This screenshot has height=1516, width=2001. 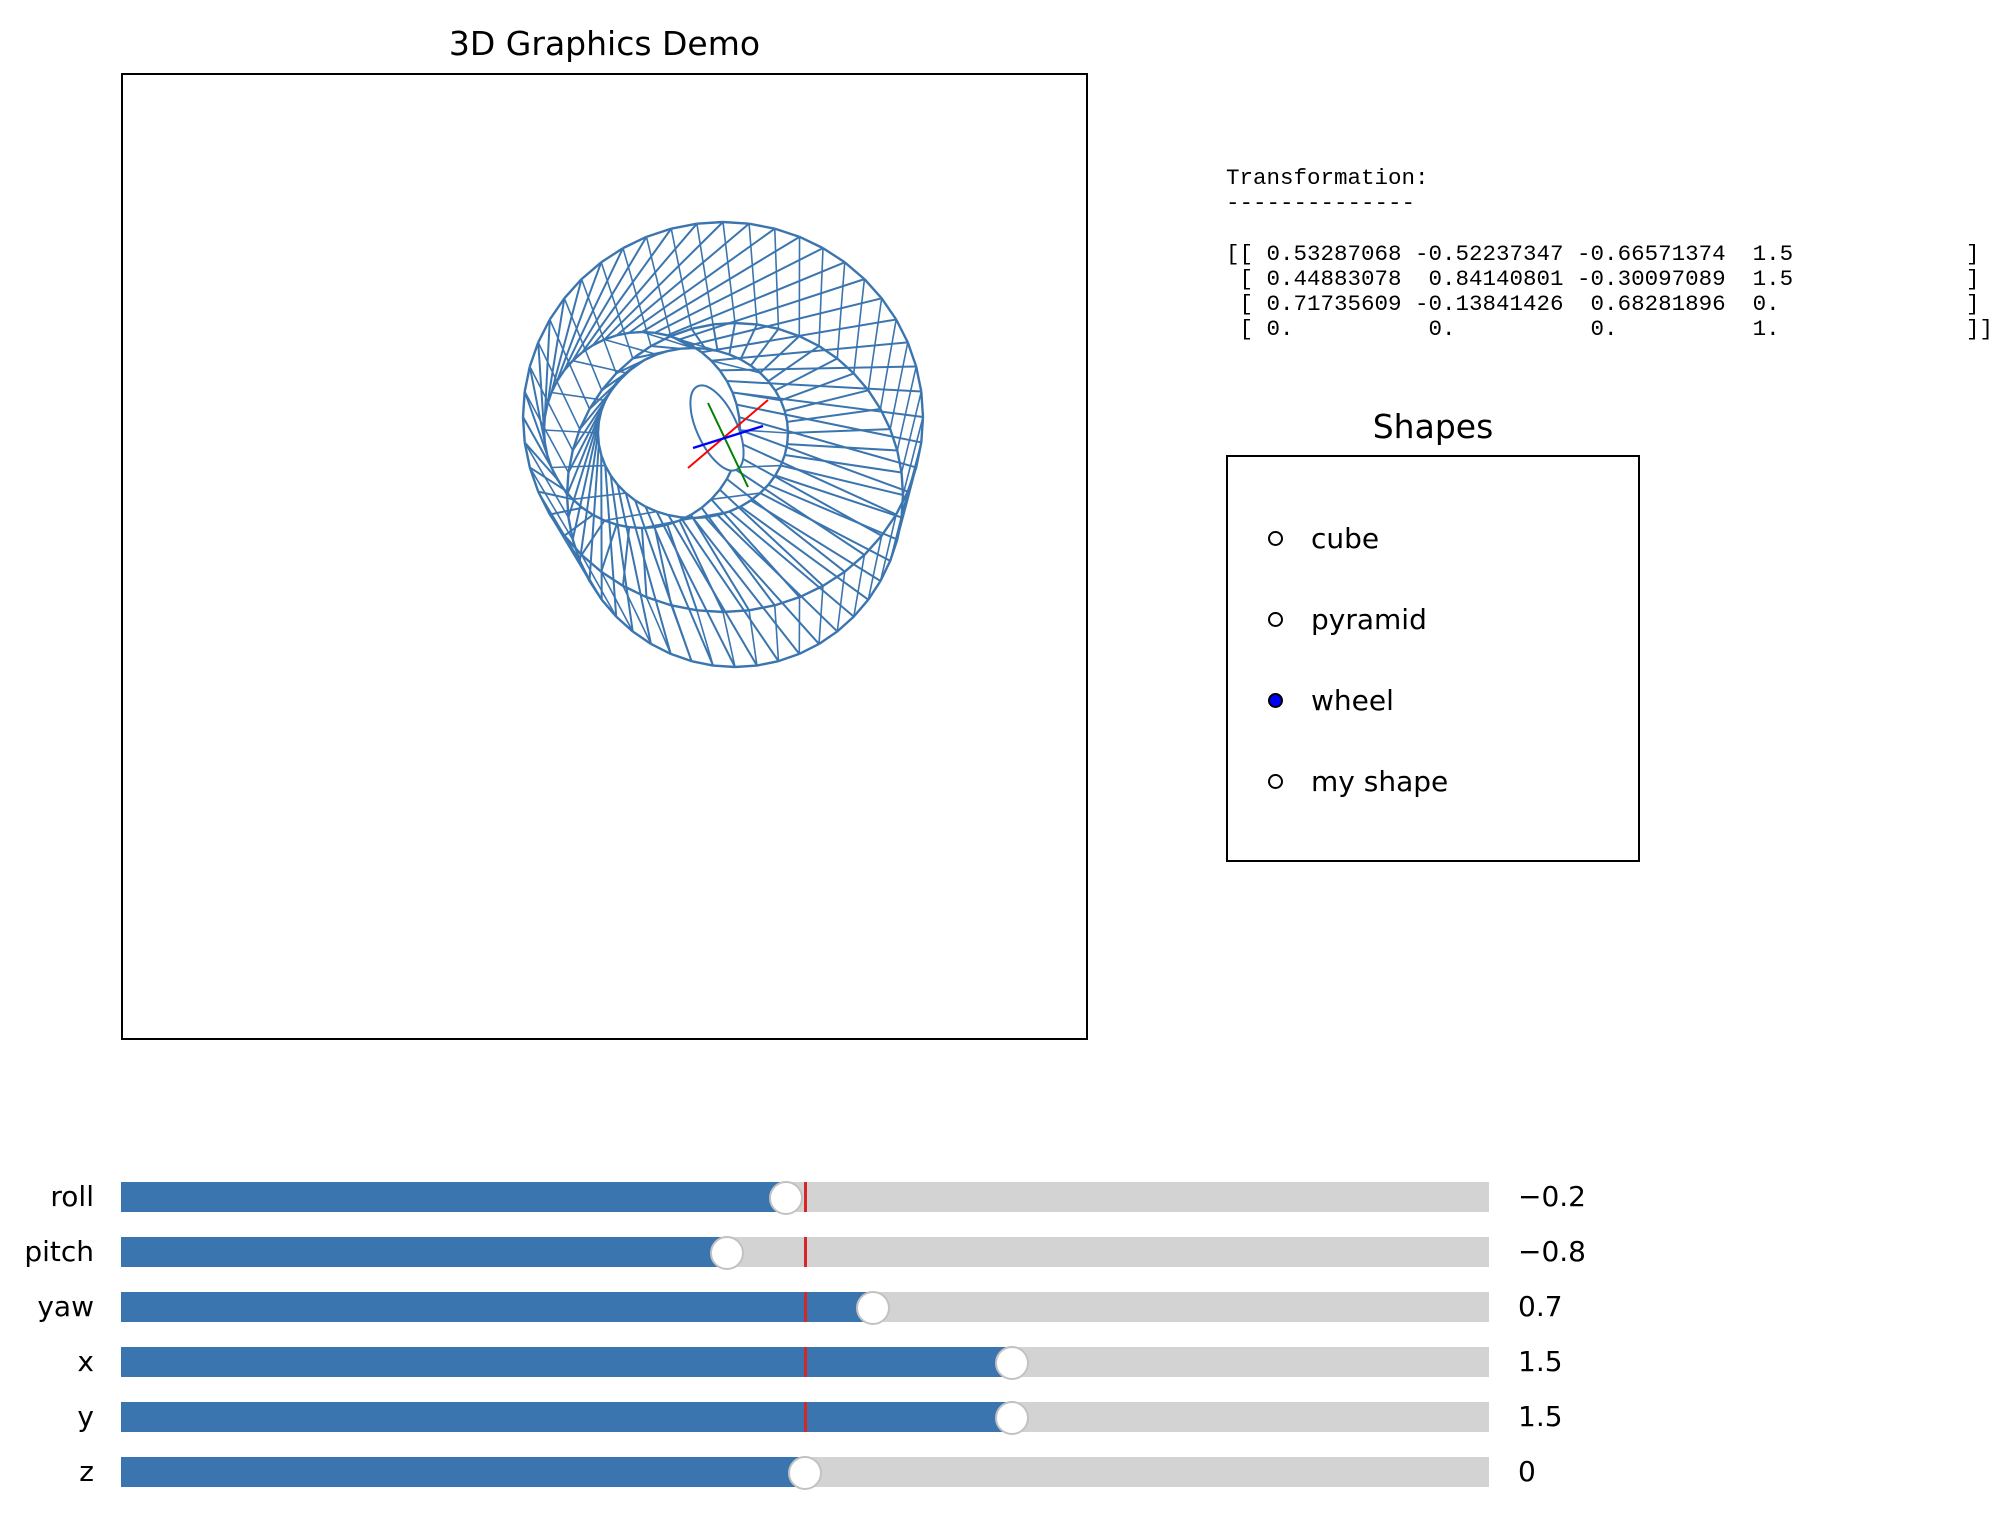 What do you see at coordinates (1358, 781) in the screenshot?
I see `radio-option-my-shape: my shape` at bounding box center [1358, 781].